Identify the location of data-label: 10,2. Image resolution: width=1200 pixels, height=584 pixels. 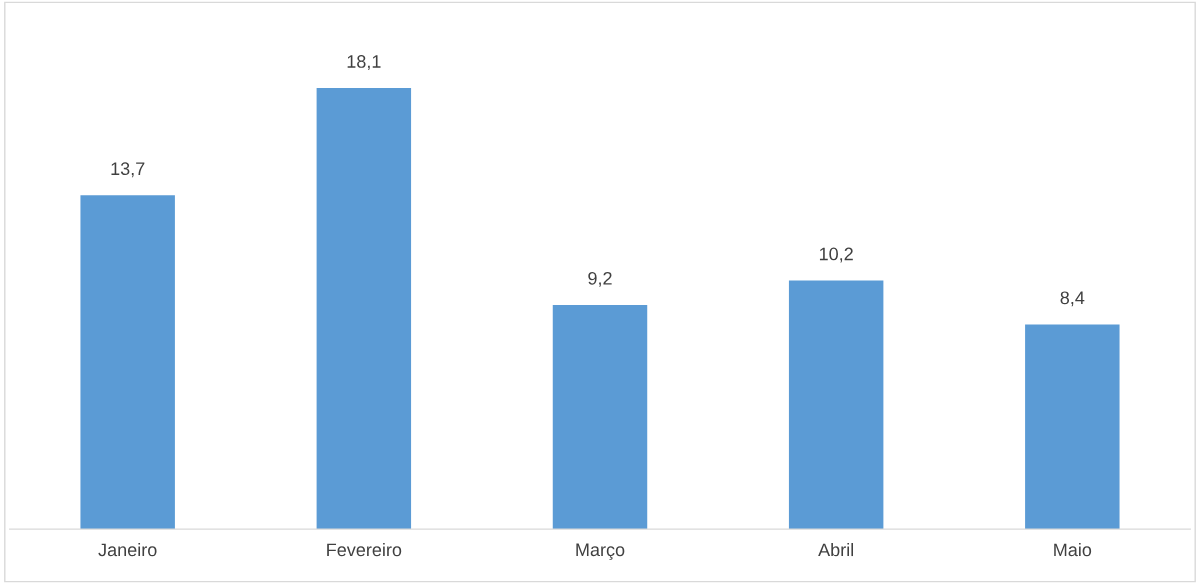
(836, 255).